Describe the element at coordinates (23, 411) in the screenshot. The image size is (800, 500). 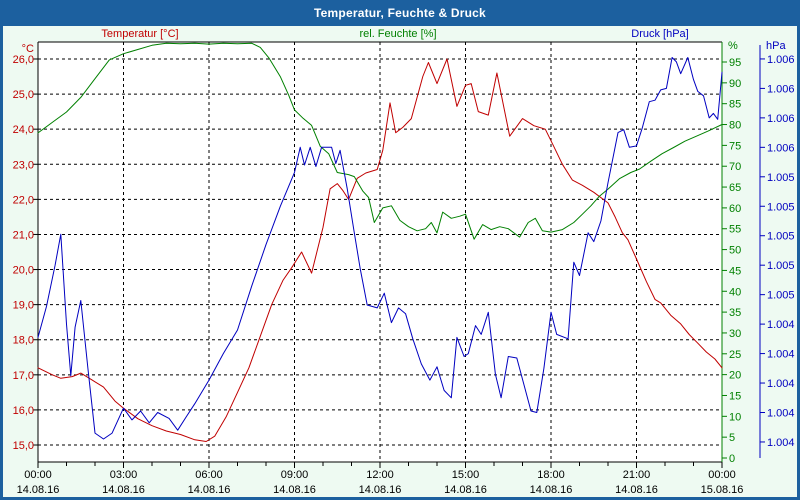
I see `temperature-axis-tick-label: 16,0` at that location.